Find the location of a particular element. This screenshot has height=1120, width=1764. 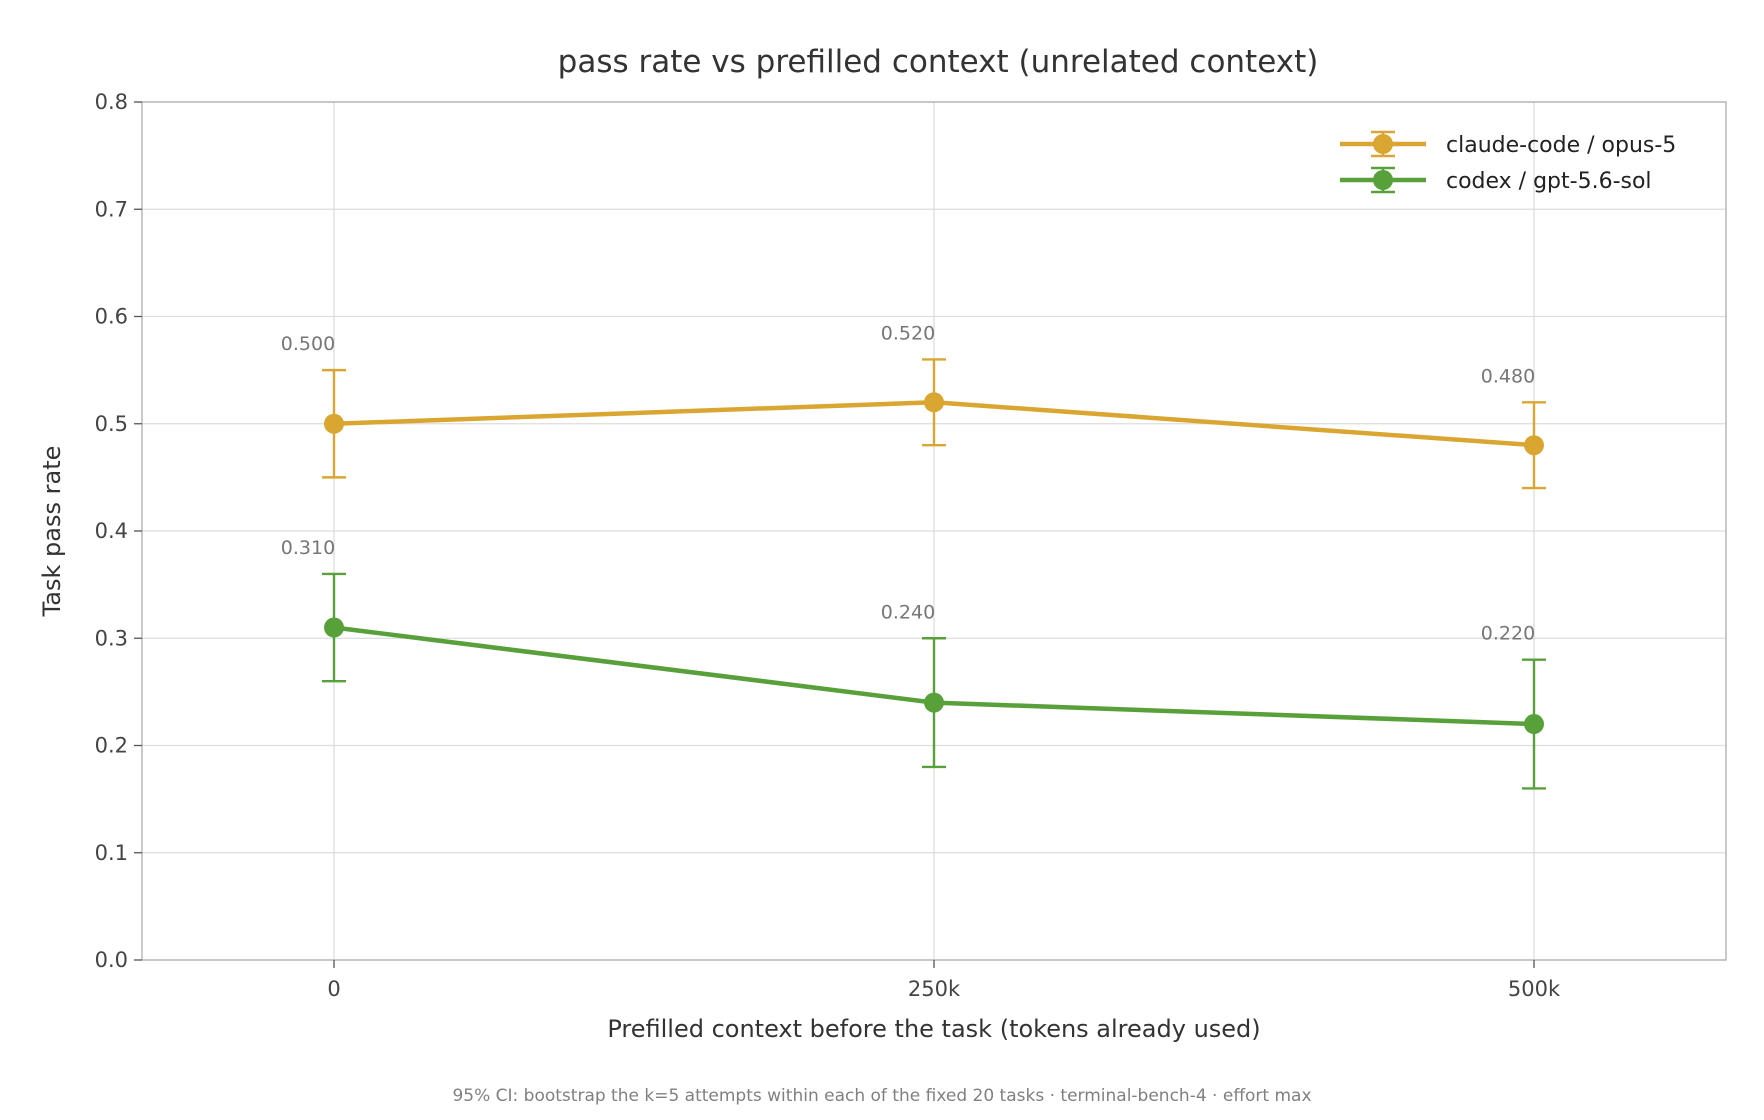

y-tick-label: 0.0 is located at coordinates (111, 960).